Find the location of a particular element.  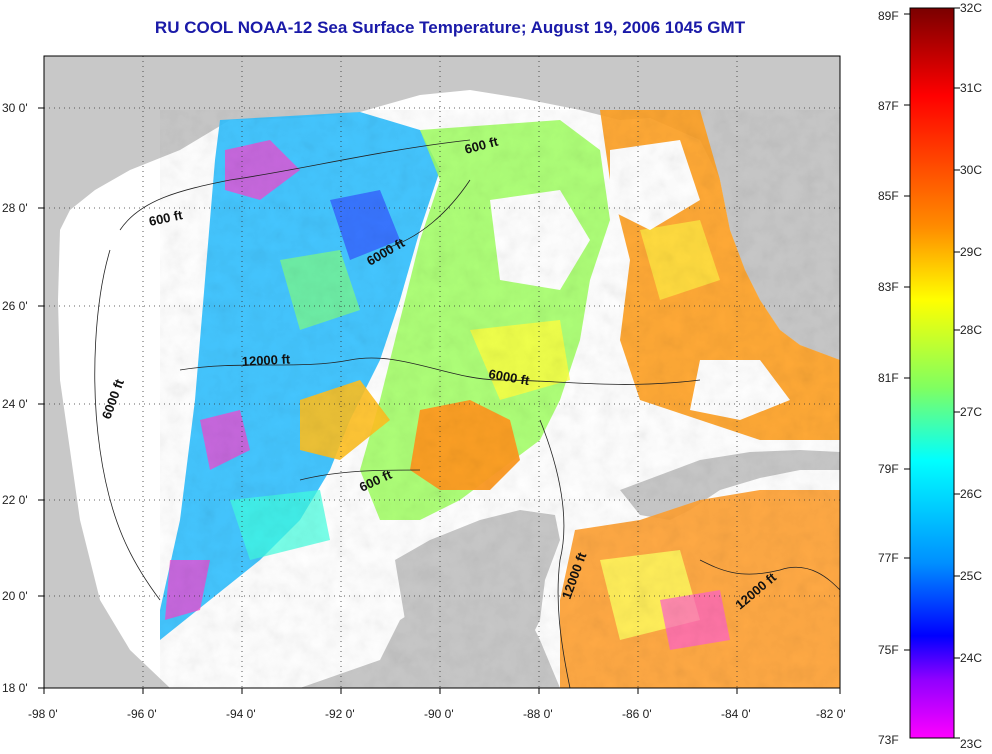

x-tick-label: -98 0' is located at coordinates (43, 714).